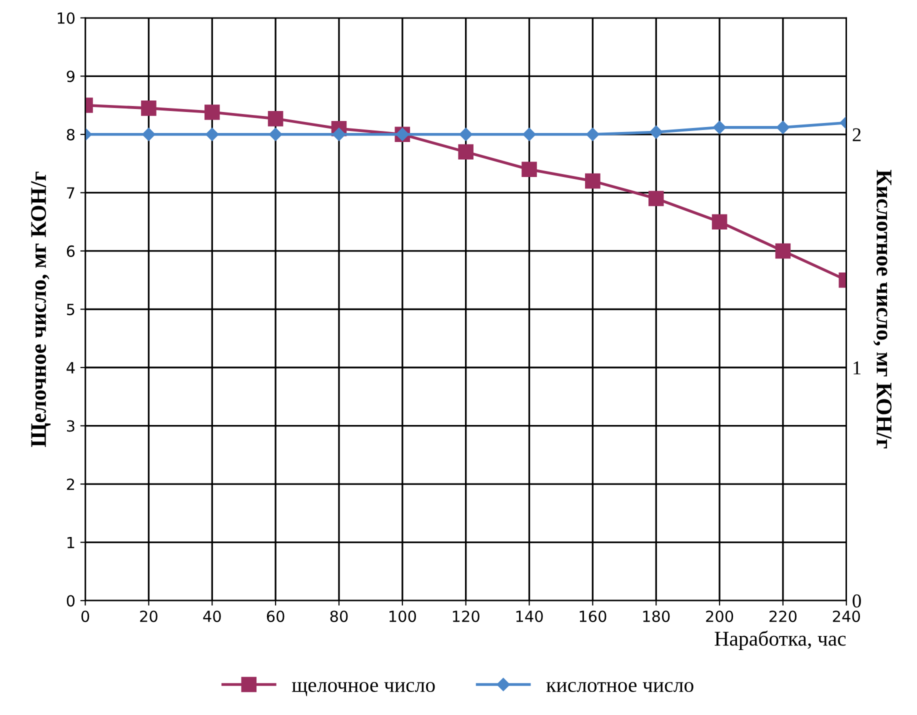 The image size is (917, 715). What do you see at coordinates (529, 616) in the screenshot?
I see `x-tick-label: 140` at bounding box center [529, 616].